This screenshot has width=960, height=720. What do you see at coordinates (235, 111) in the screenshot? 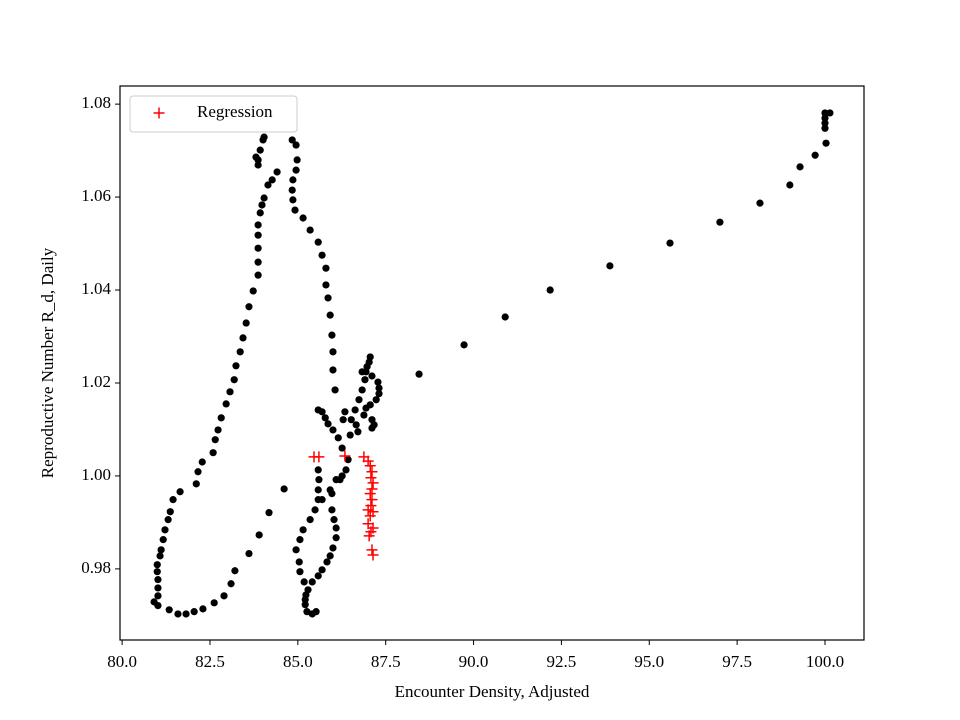
I see `legend-label: Regression` at bounding box center [235, 111].